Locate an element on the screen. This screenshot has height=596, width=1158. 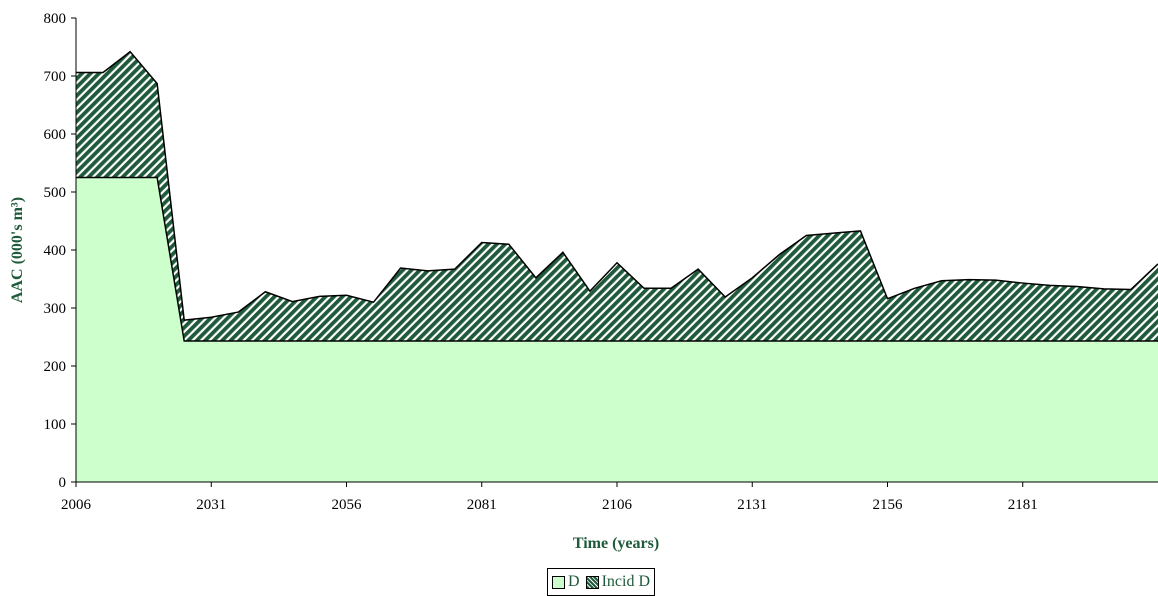
y-tick-label: 400 is located at coordinates (55, 251).